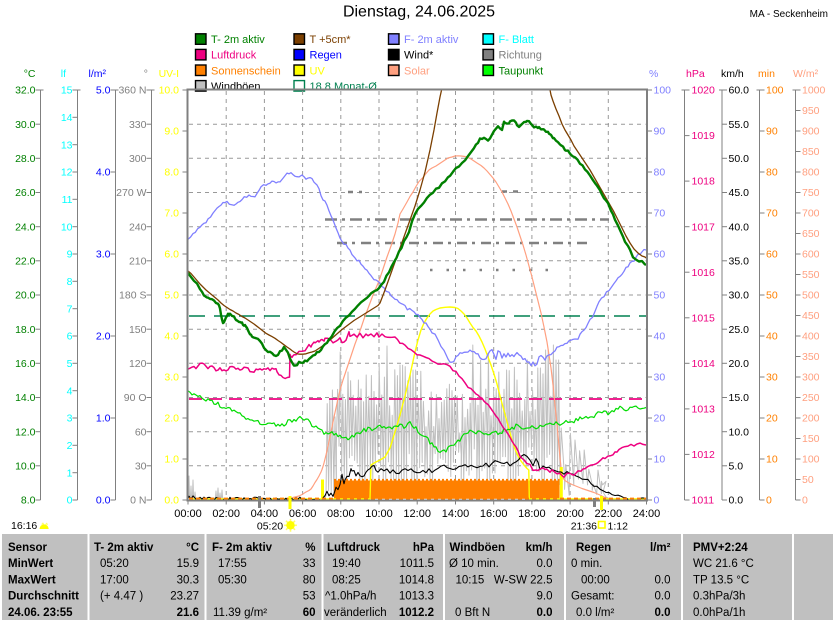  I want to click on svg-text: 3.0, so click(103, 255).